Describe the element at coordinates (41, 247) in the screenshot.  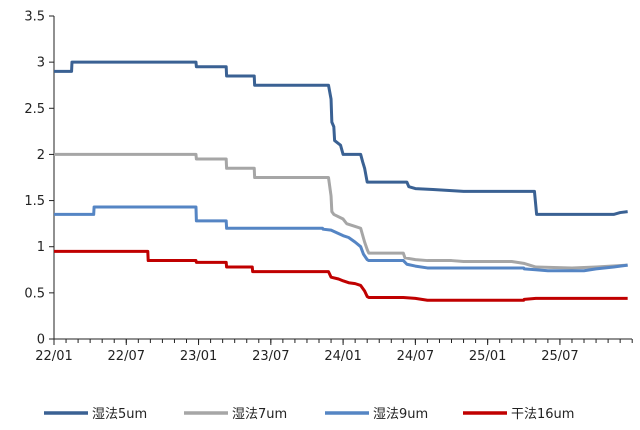
I see `y-tick-label: 1` at that location.